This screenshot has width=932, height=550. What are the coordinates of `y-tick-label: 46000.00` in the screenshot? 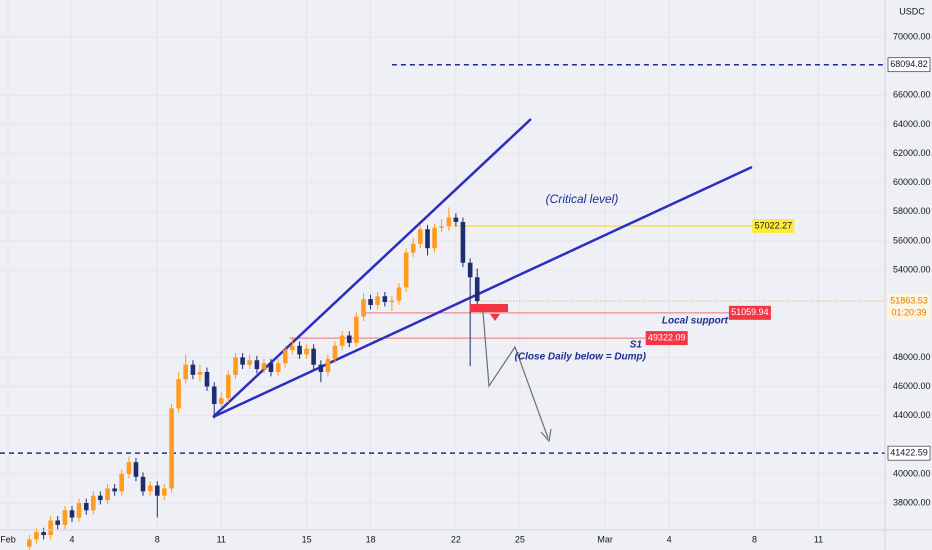 It's located at (912, 386).